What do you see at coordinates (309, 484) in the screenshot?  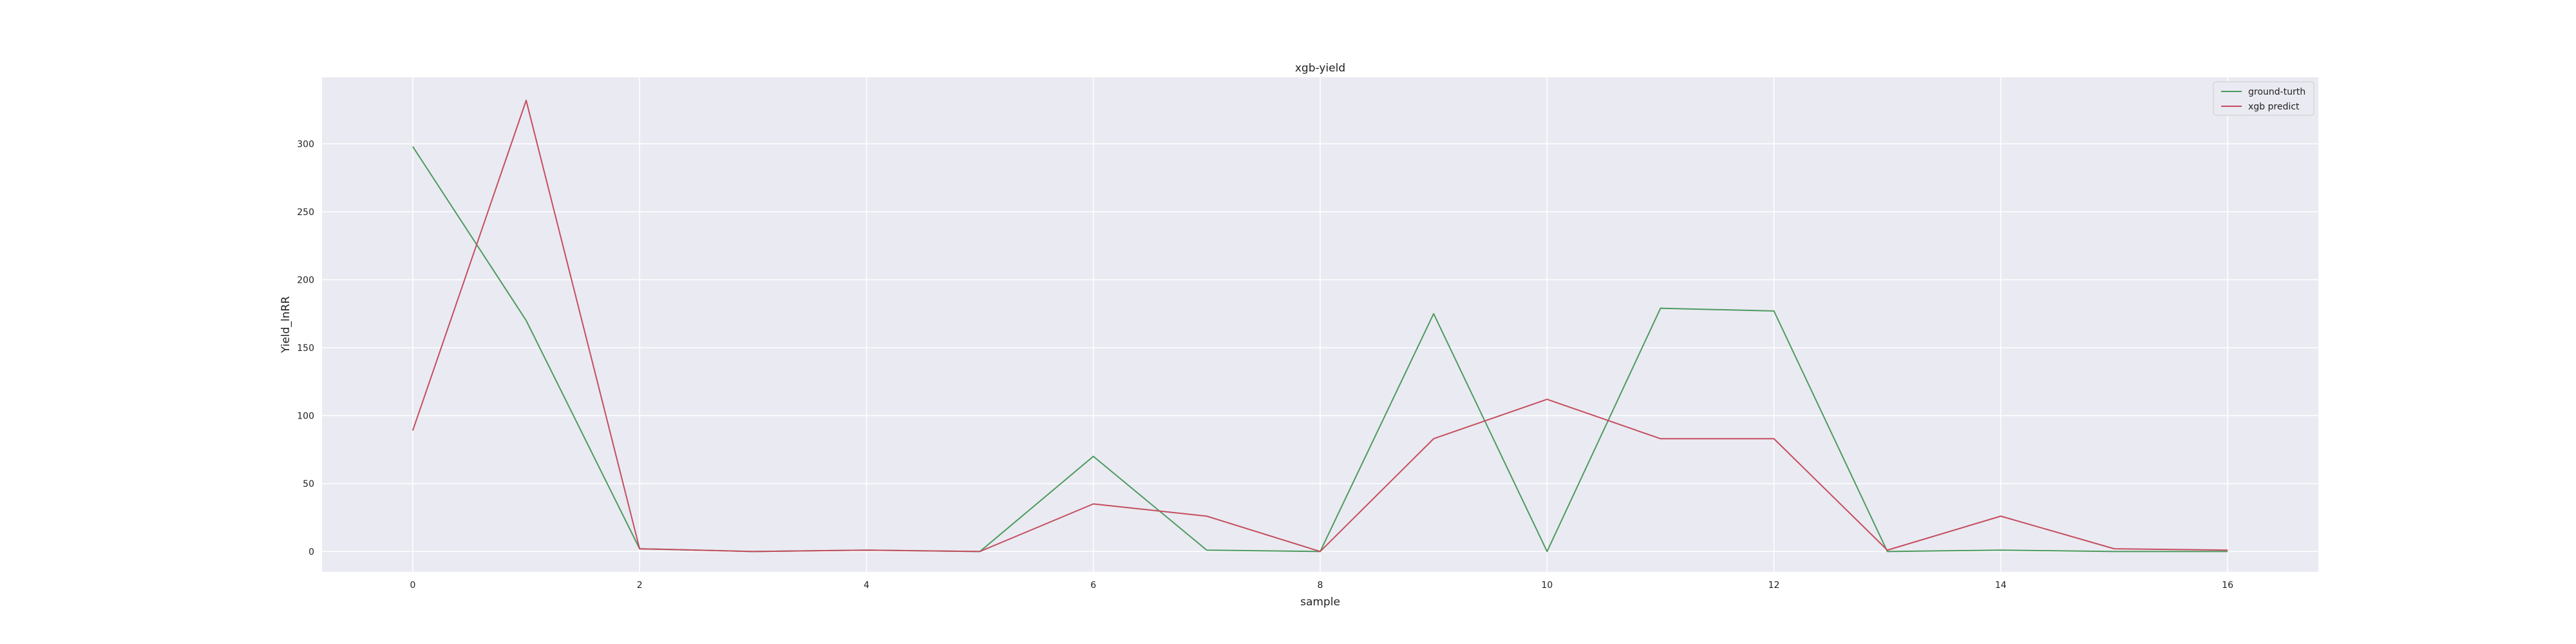 I see `y-tick-label: 50` at bounding box center [309, 484].